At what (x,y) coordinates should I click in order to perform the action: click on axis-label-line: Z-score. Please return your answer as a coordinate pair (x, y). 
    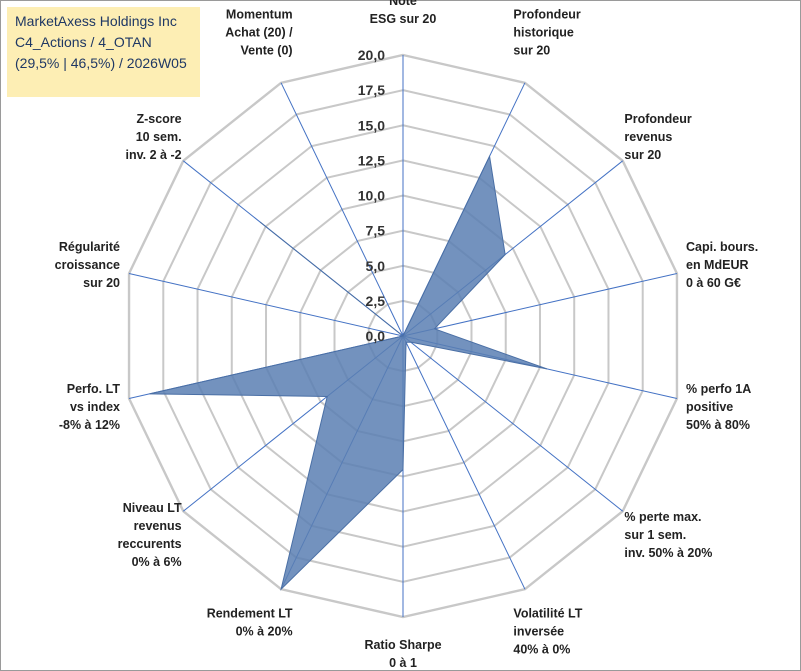
    Looking at the image, I should click on (158, 119).